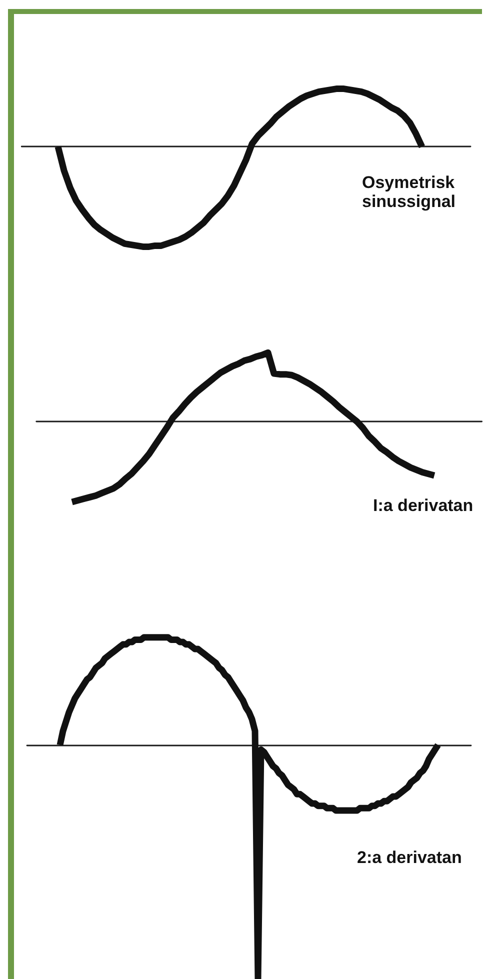  Describe the element at coordinates (423, 505) in the screenshot. I see `text: I:a derivatan` at that location.